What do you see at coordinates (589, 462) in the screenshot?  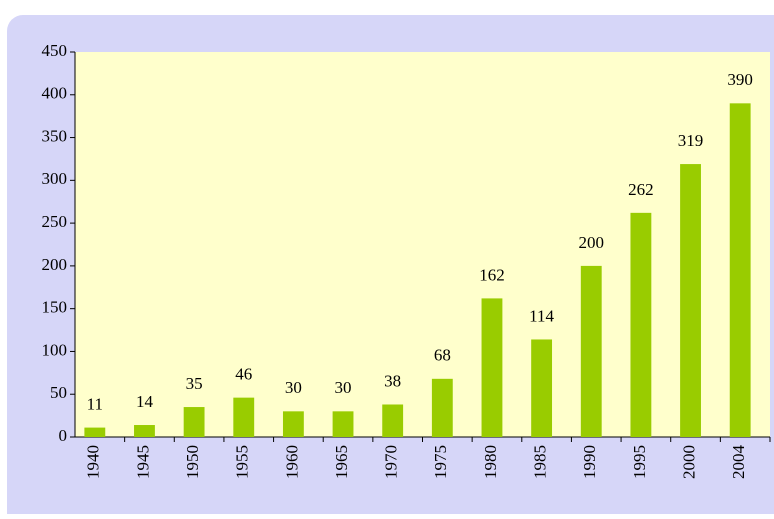 I see `x-tick-label: 1990` at bounding box center [589, 462].